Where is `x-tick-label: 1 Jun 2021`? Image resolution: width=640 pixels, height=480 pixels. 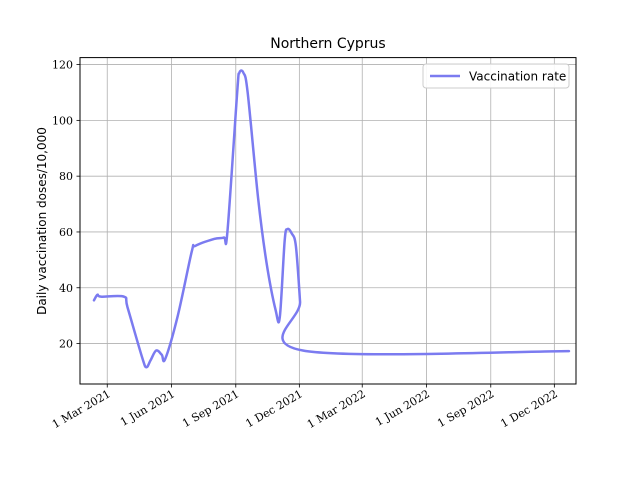 x-tick-label: 1 Jun 2021 is located at coordinates (147, 408).